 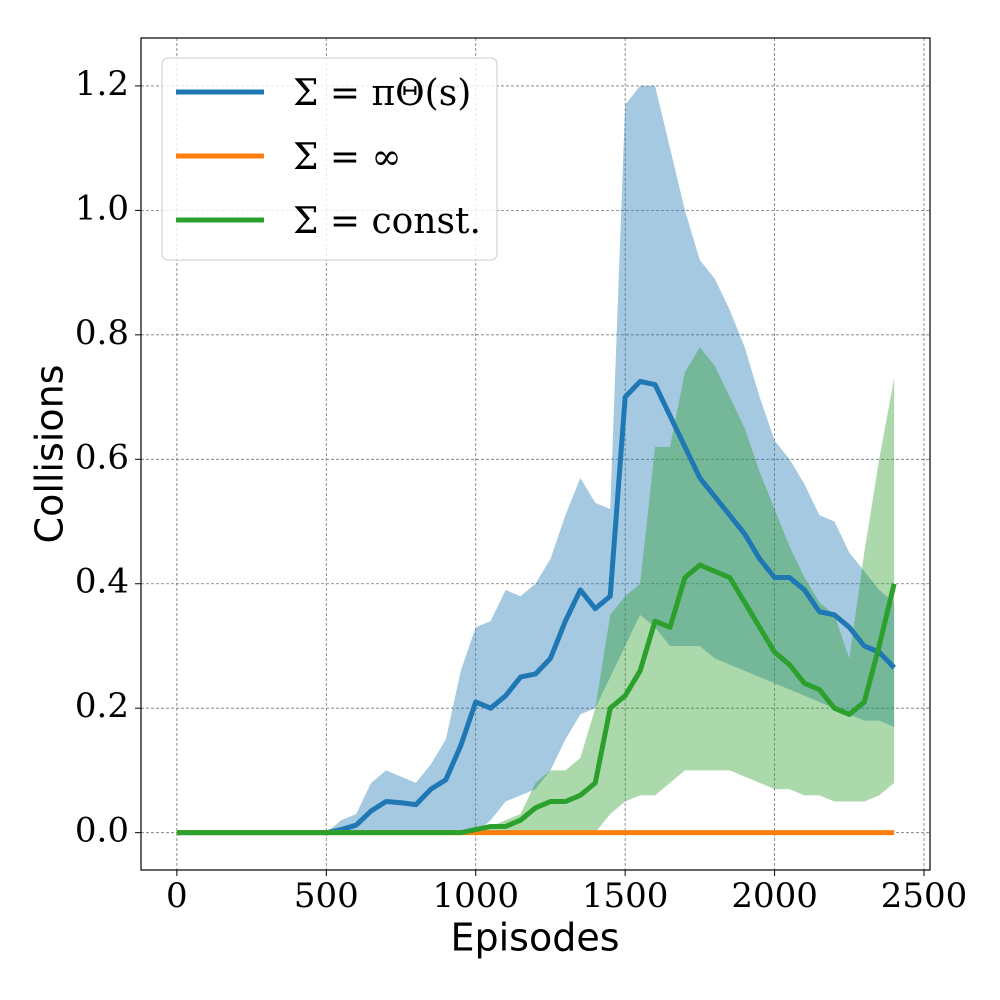 I want to click on x-tick-label: 500, so click(x=326, y=896).